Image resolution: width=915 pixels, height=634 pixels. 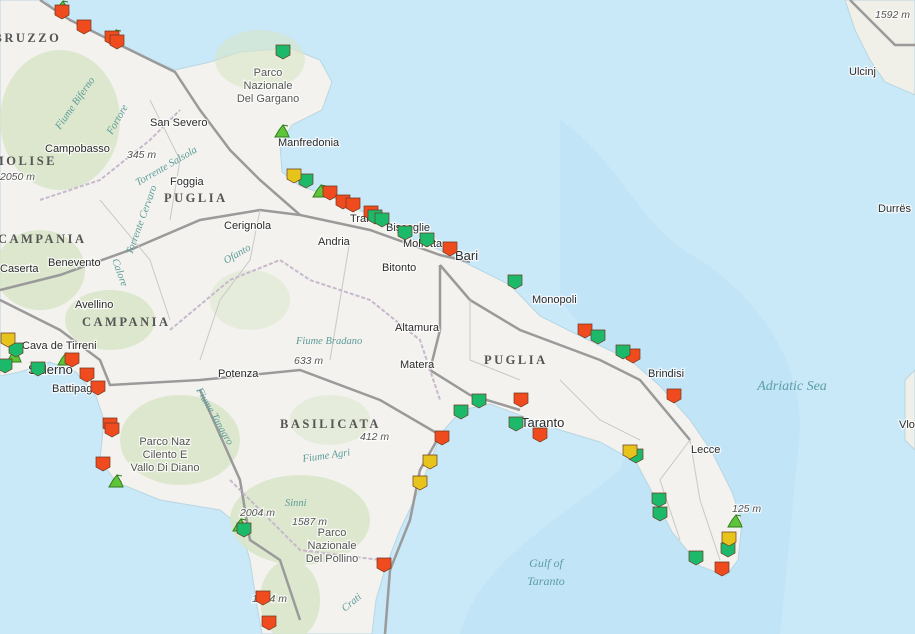 I want to click on elevation-label: 1587 m, so click(x=309, y=522).